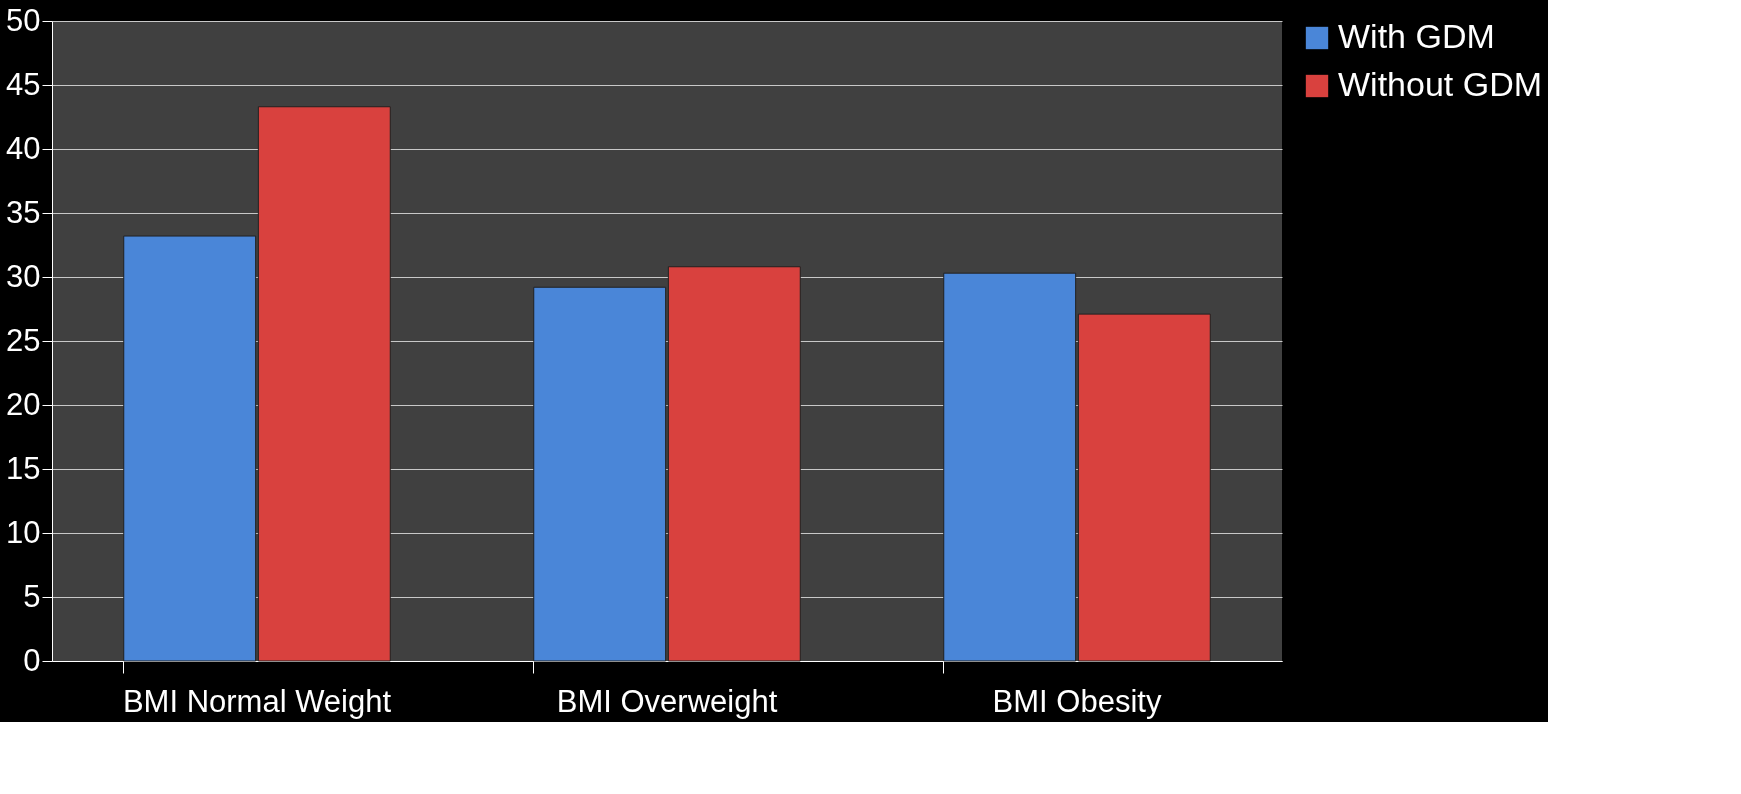 The image size is (1741, 794). Describe the element at coordinates (1416, 36) in the screenshot. I see `legend-label: With GDM` at that location.